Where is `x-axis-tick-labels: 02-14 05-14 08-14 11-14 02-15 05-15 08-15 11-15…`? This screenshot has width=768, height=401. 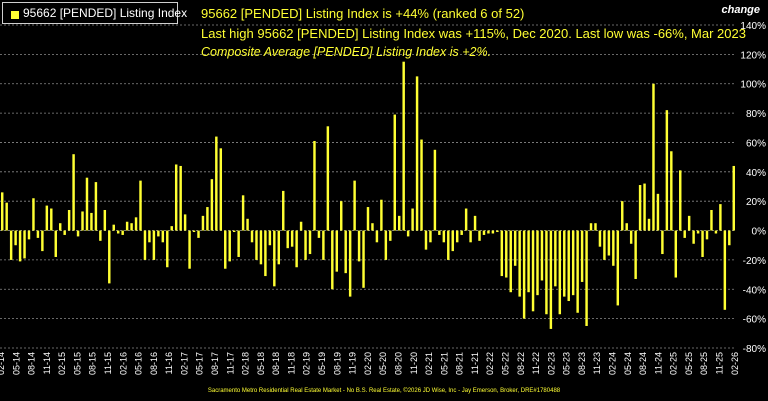 x-axis-tick-labels: 02-14 05-14 08-14 11-14 02-15 05-15 08-15 11-15… is located at coordinates (370, 363).